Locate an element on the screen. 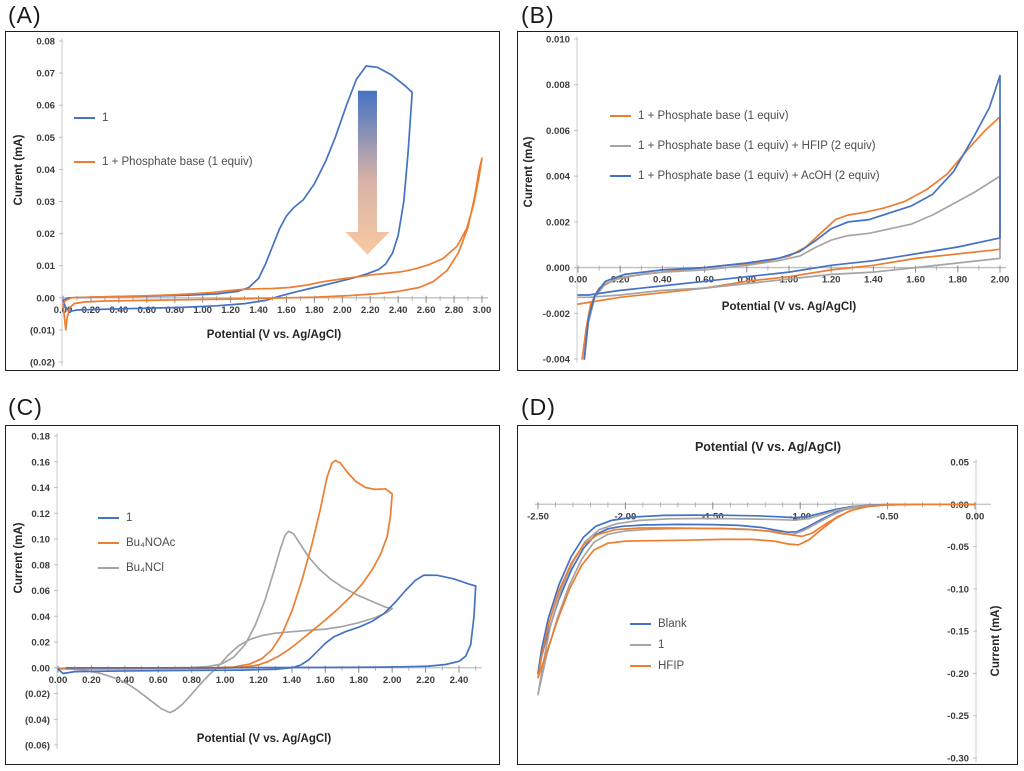 The height and width of the screenshot is (771, 1024). panel-label-b: (B) is located at coordinates (538, 15).